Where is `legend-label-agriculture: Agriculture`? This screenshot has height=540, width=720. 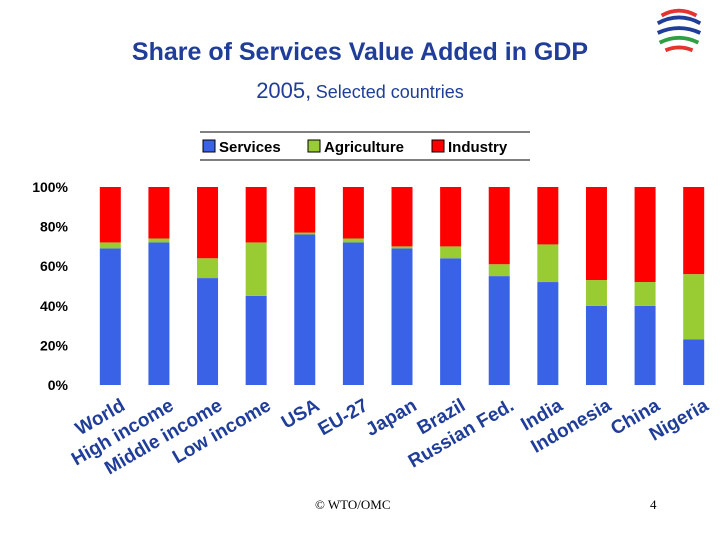
legend-label-agriculture: Agriculture is located at coordinates (364, 147).